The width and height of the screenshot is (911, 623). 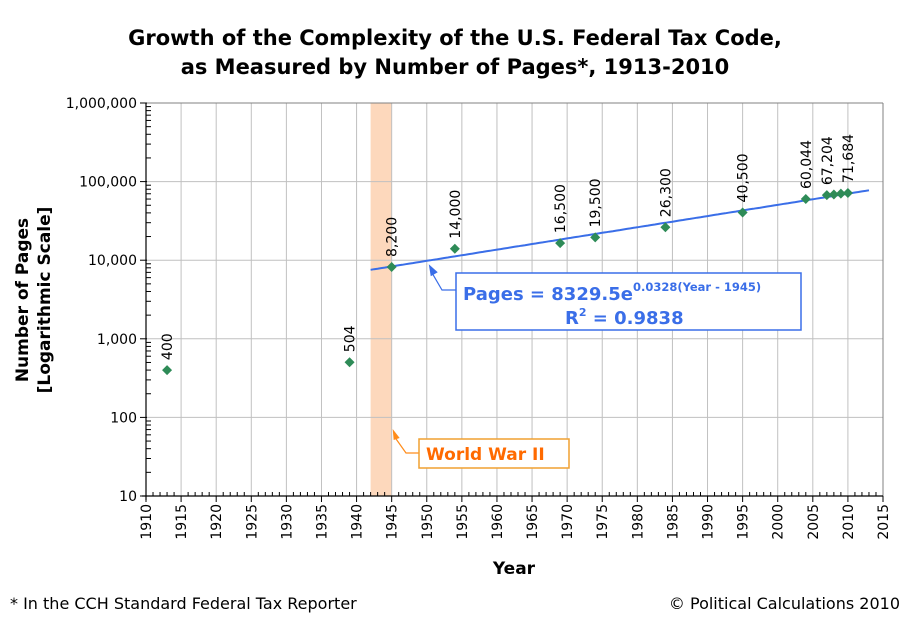 What do you see at coordinates (666, 192) in the screenshot?
I see `data-label: 26,300` at bounding box center [666, 192].